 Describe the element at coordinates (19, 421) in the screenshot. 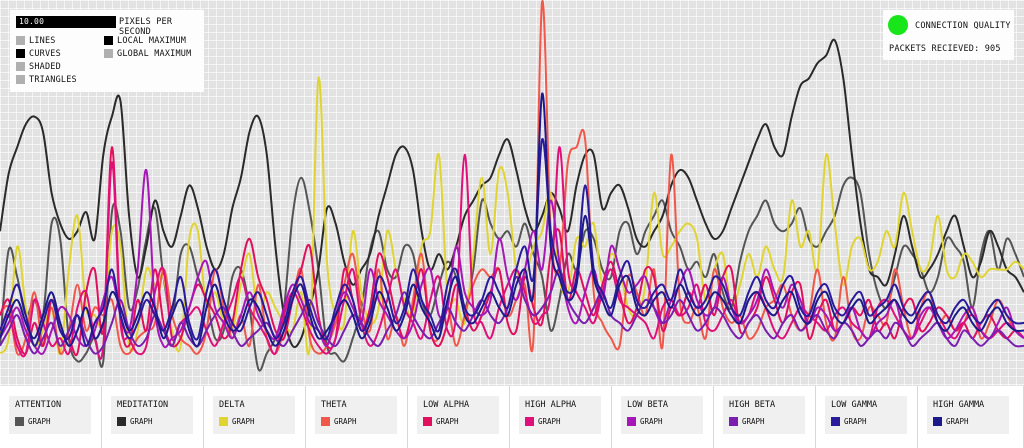

I see `graph-toggle-attention` at that location.